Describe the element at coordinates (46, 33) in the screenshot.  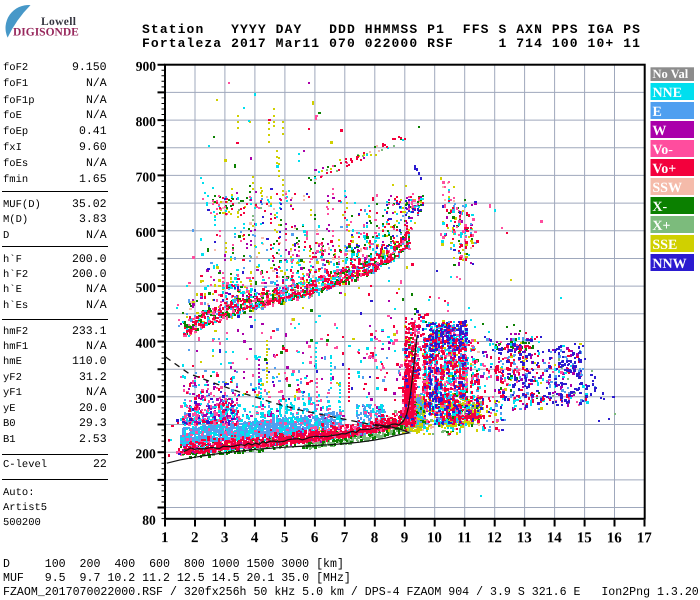
I see `svg-text: DIGISONDE` at that location.